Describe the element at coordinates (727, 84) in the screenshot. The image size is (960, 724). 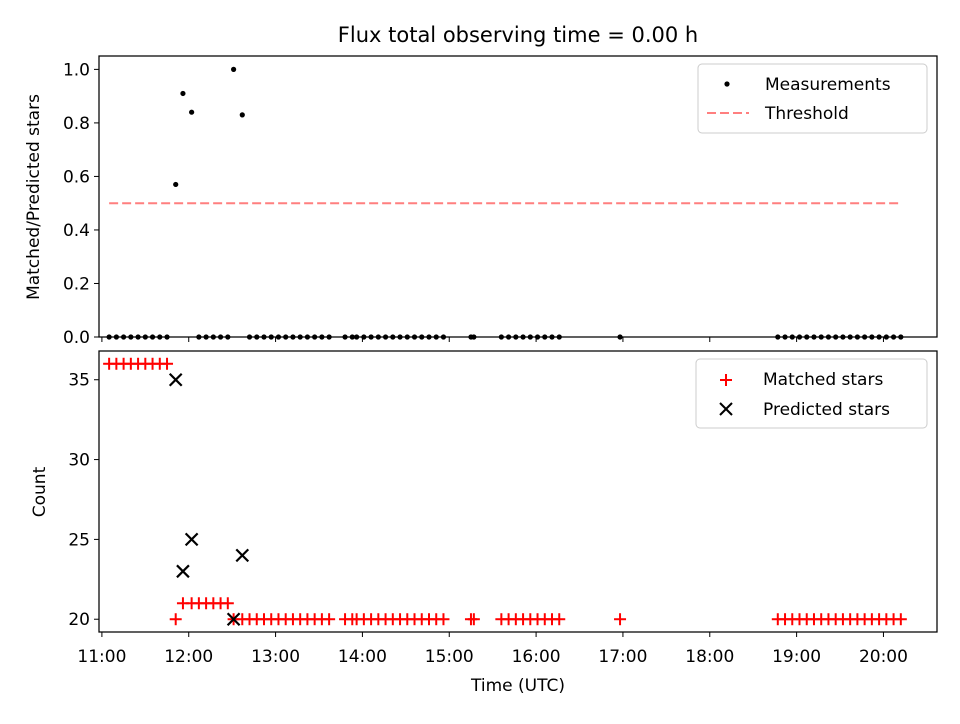
I see `legend-measurements-marker` at that location.